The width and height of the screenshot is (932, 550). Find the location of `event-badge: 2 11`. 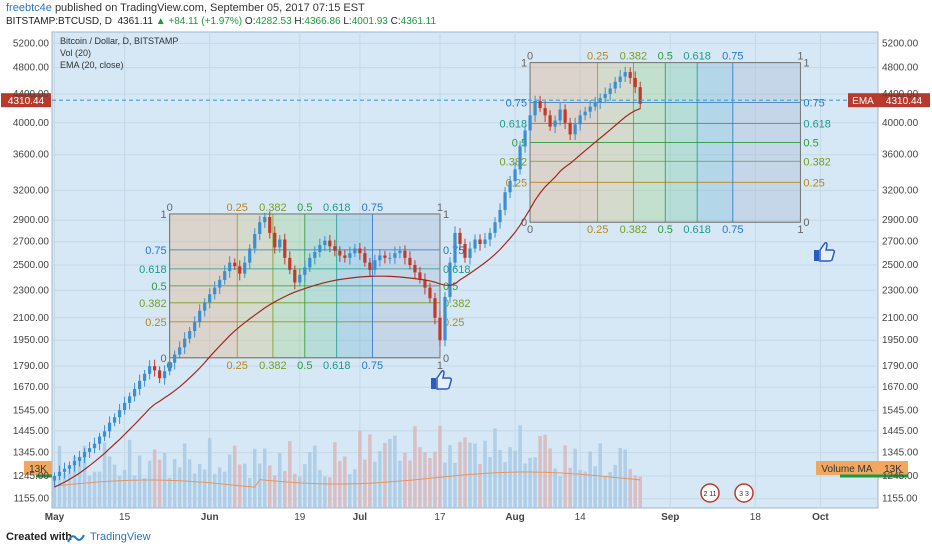

event-badge: 2 11 is located at coordinates (710, 493).